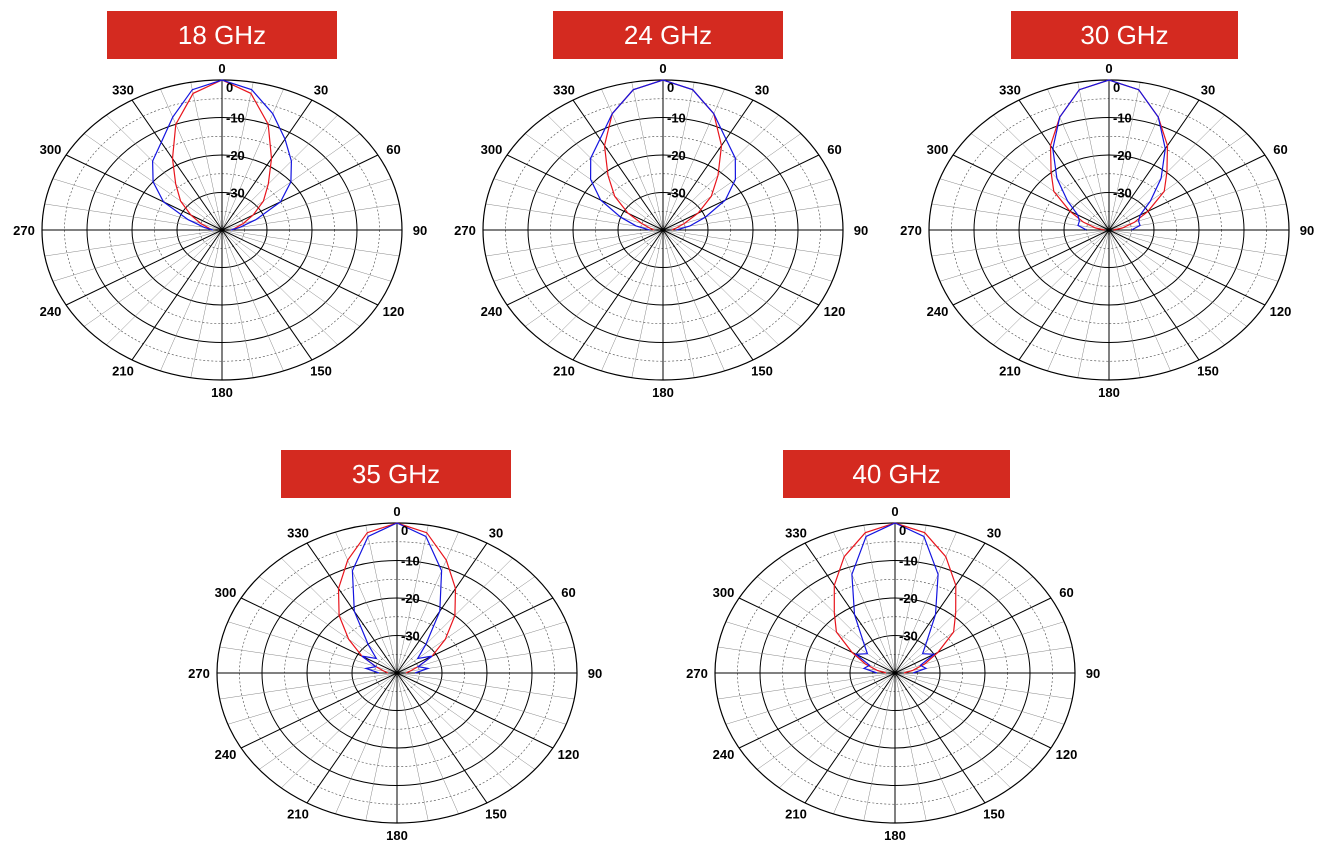 The height and width of the screenshot is (843, 1331). Describe the element at coordinates (492, 311) in the screenshot. I see `angle-tick-label: 240` at that location.